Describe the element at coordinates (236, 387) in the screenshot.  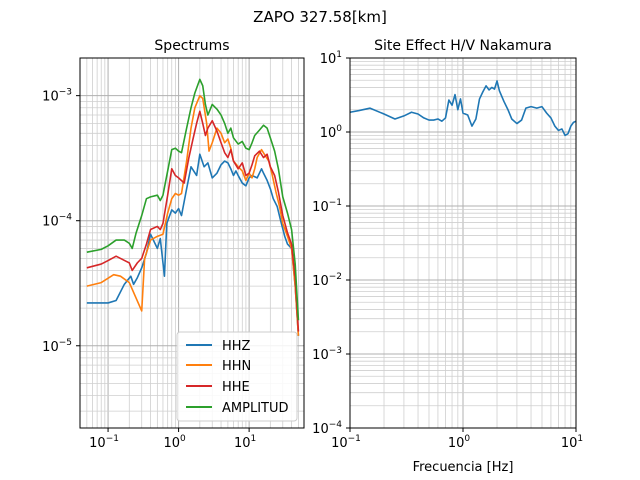
I see `legend-label-hhe: HHE` at that location.